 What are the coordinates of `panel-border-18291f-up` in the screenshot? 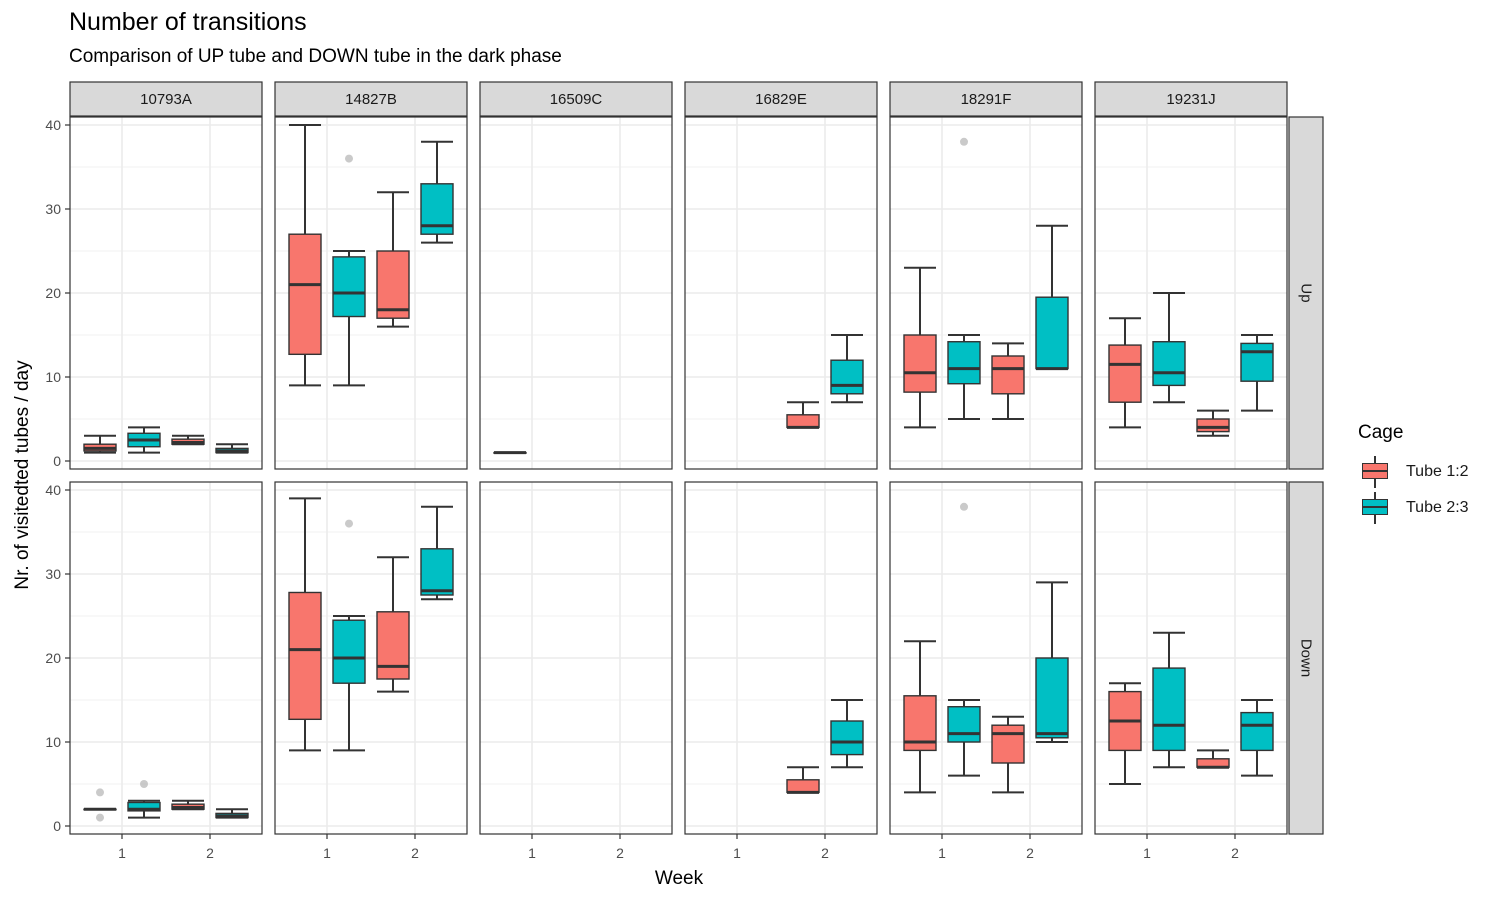 It's located at (986, 293).